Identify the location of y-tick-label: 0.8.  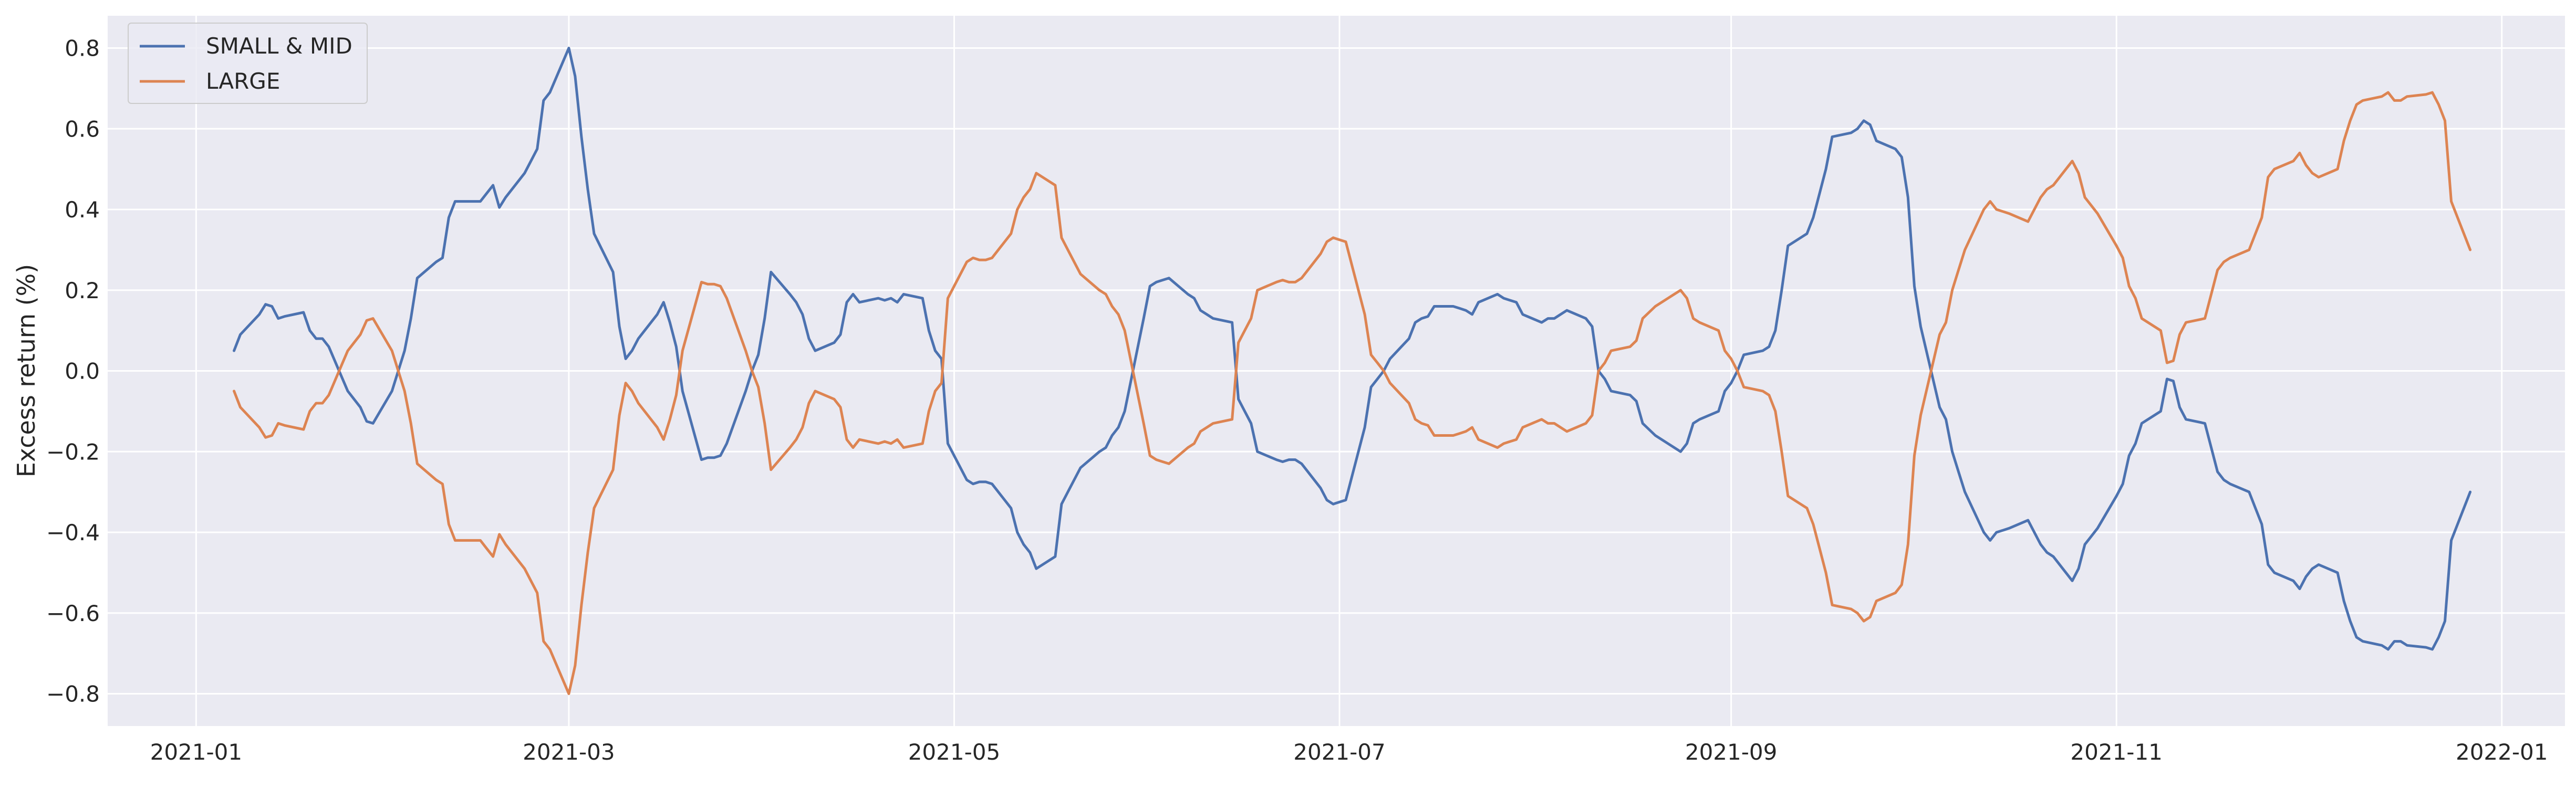
(82, 48).